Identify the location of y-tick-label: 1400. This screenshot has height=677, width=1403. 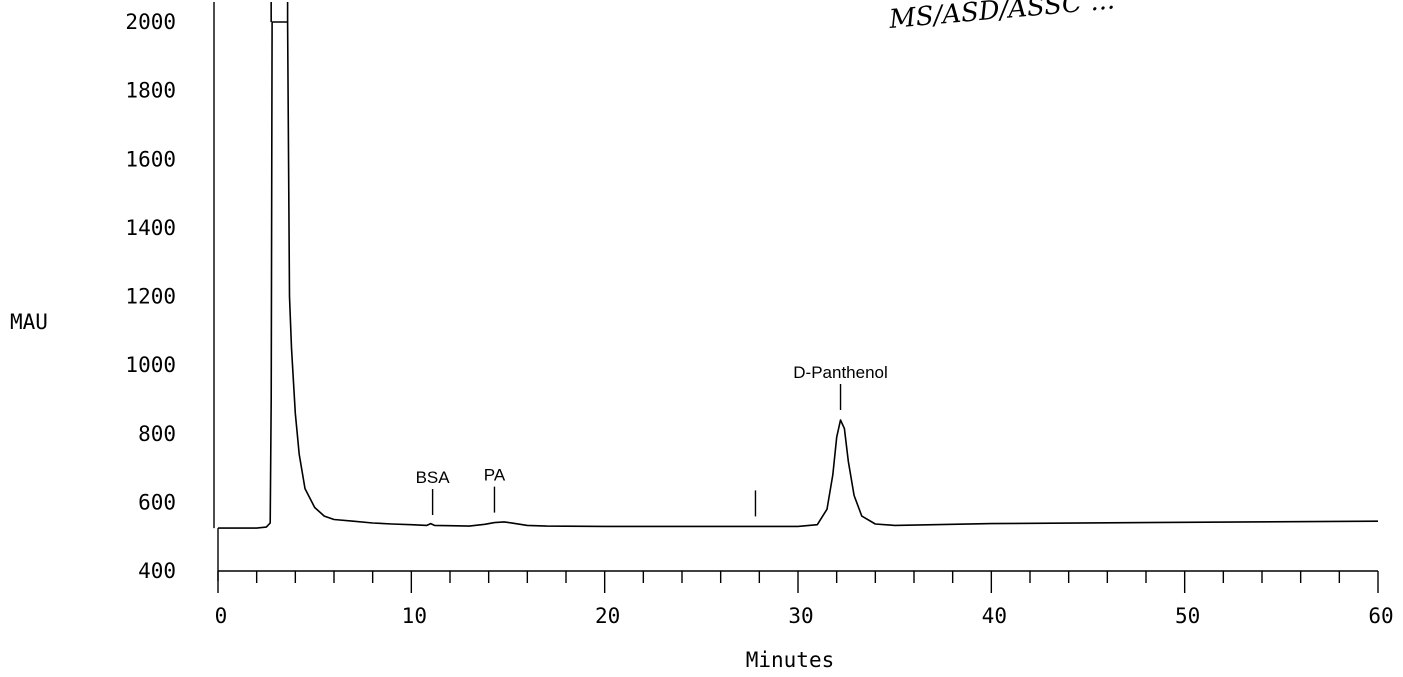
(150, 228).